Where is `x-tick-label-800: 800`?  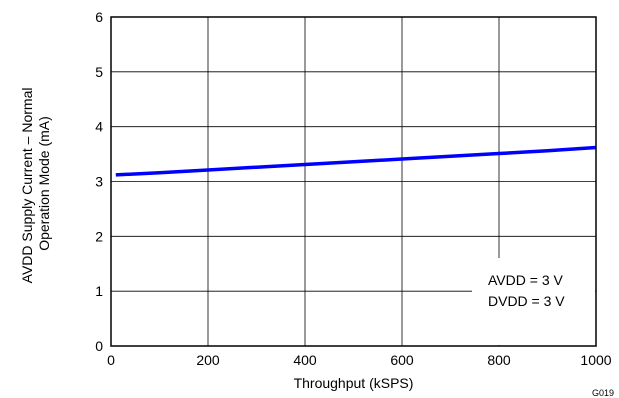
x-tick-label-800: 800 is located at coordinates (499, 360).